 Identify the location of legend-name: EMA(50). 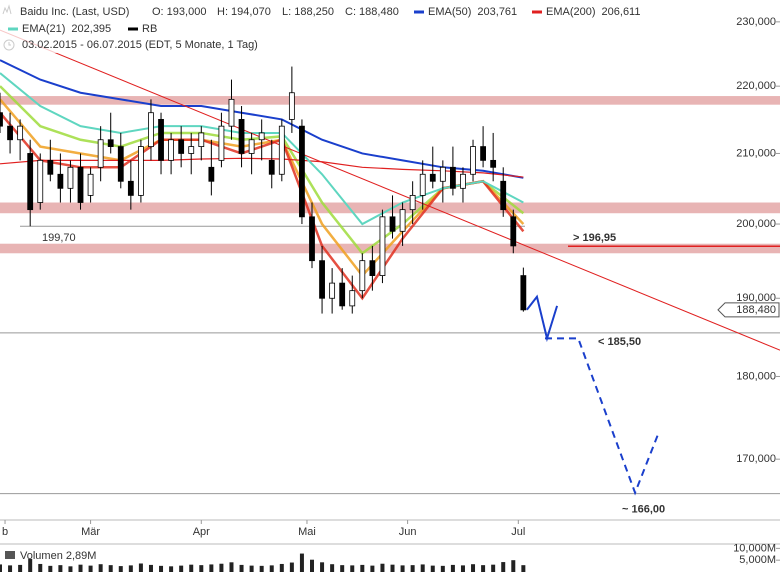
(449, 12).